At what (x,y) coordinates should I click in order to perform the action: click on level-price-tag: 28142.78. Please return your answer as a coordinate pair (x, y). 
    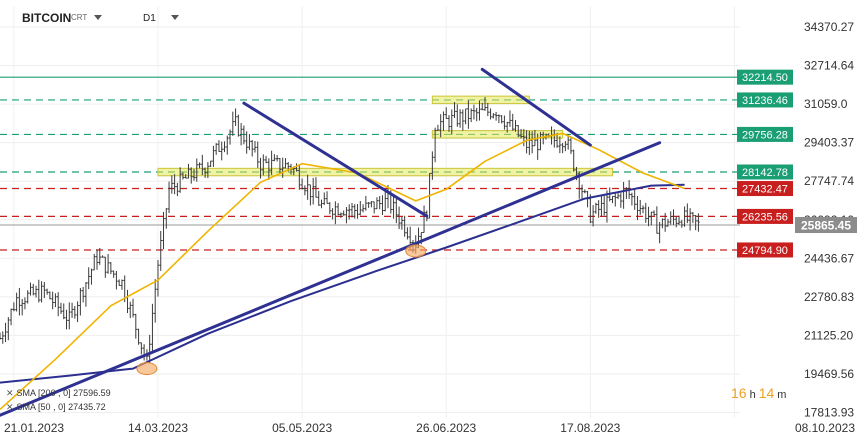
    Looking at the image, I should click on (765, 172).